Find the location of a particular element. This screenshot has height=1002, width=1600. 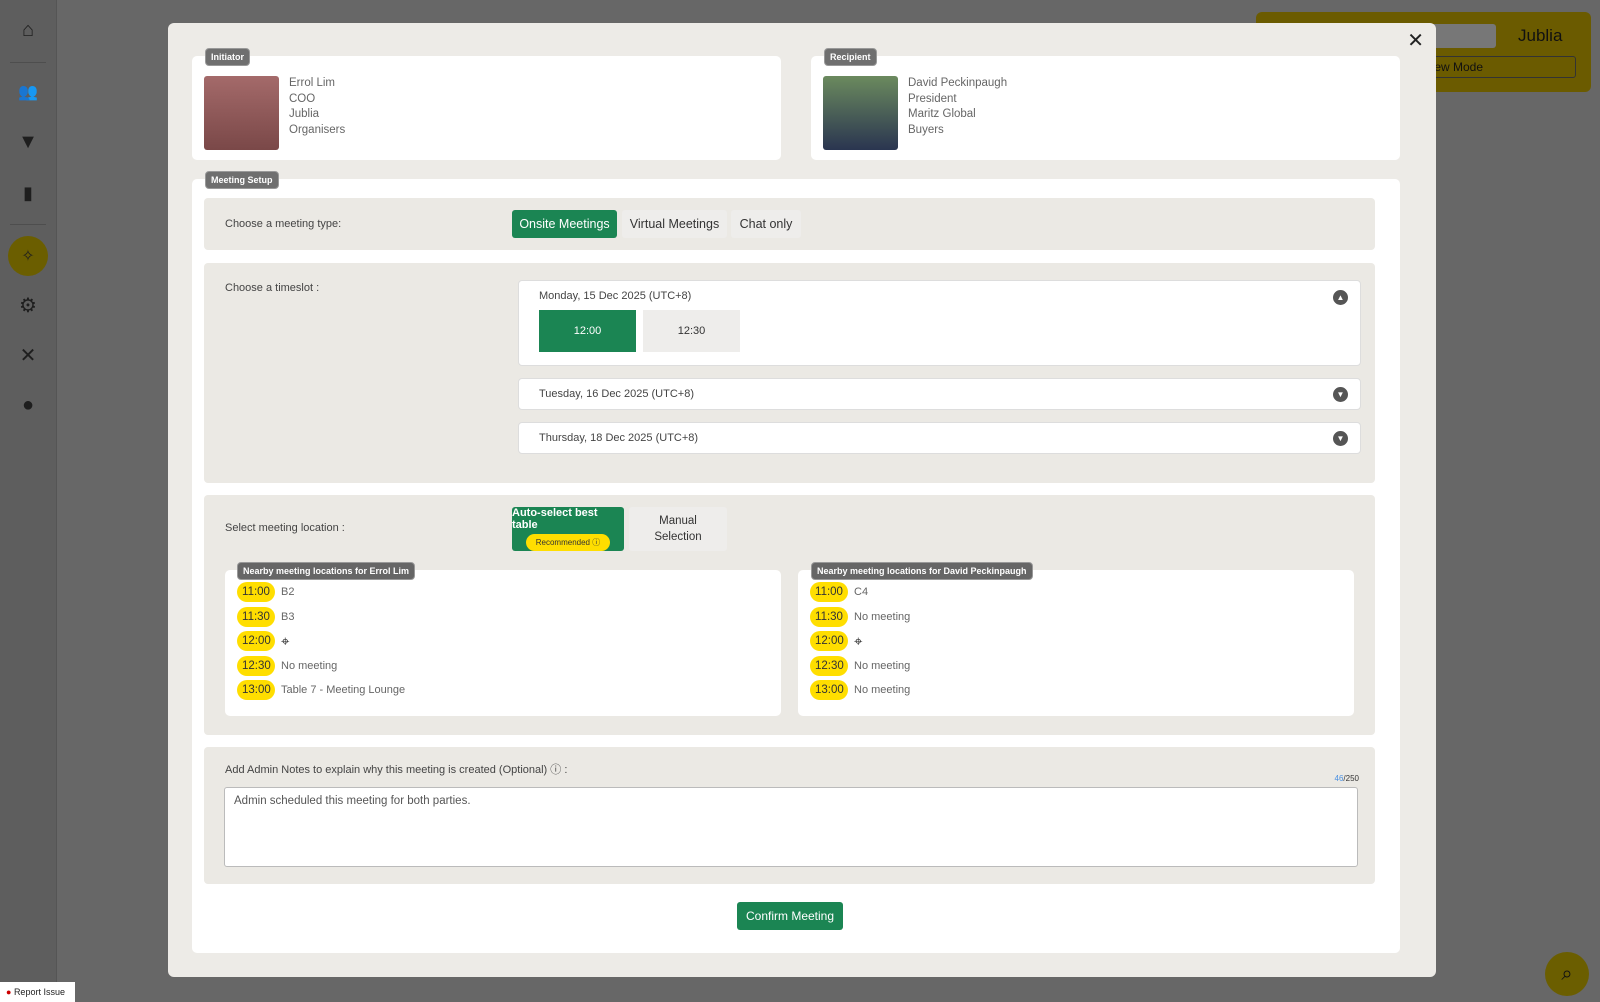

auto-select-button: Auto-select best table Recommended ⓘ is located at coordinates (568, 529).